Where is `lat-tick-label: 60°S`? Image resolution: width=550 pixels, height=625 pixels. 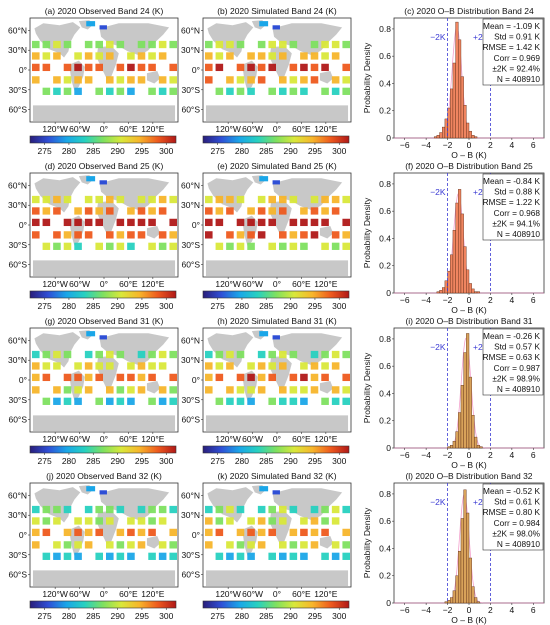 lat-tick-label: 60°S is located at coordinates (17, 110).